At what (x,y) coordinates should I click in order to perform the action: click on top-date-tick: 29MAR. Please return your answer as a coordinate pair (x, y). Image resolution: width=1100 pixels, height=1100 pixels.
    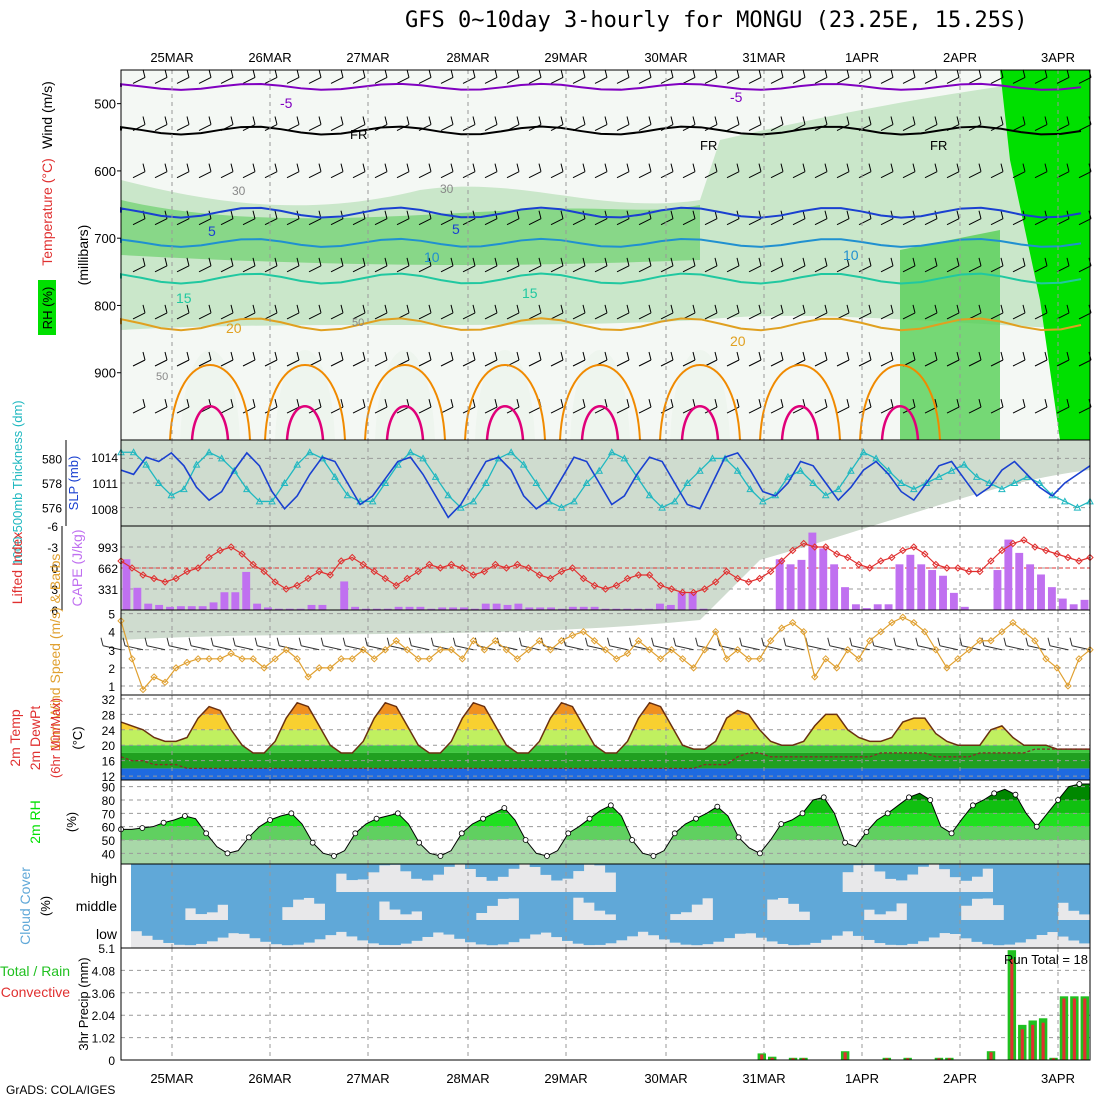
    Looking at the image, I should click on (565, 57).